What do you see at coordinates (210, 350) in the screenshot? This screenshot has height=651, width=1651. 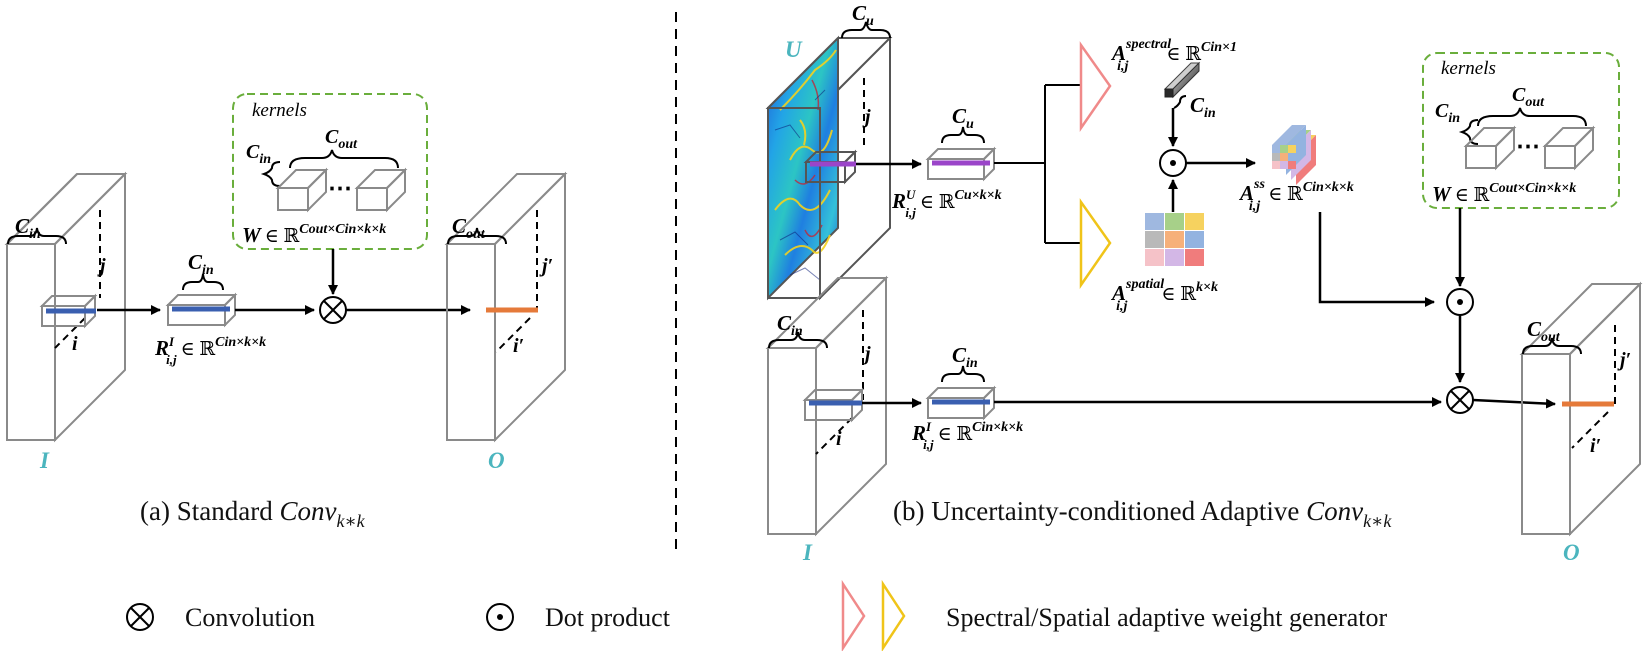 I see `r-expression-a: RI i,j ∈ ℝCin×k×k` at bounding box center [210, 350].